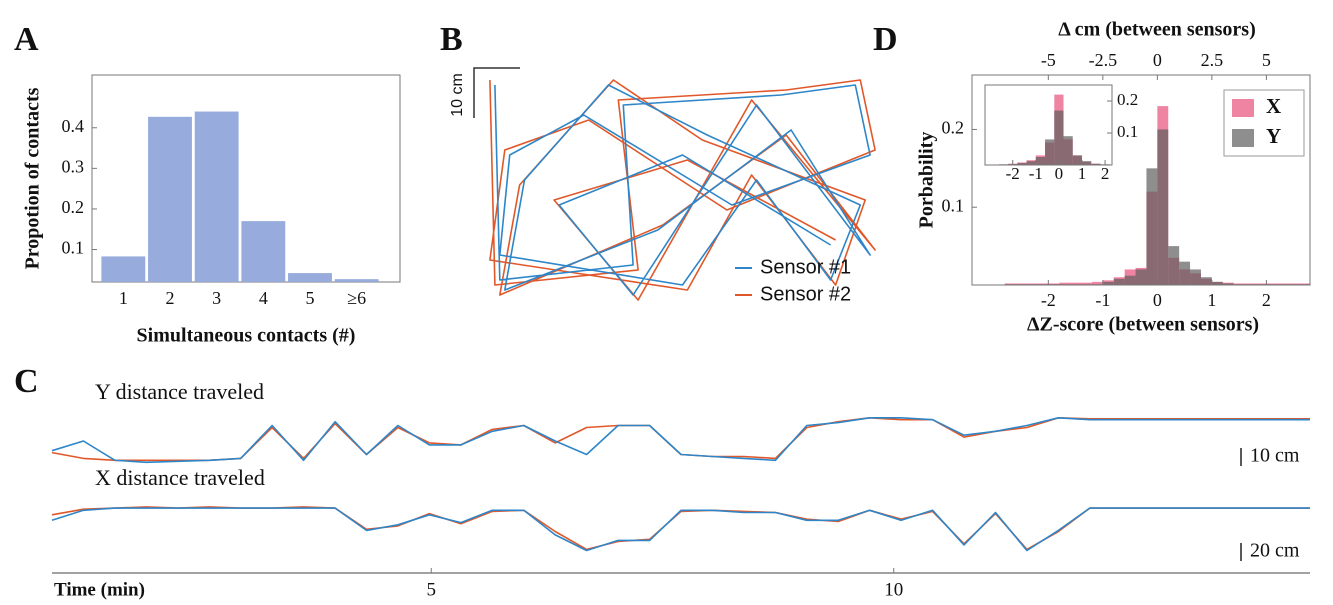  Describe the element at coordinates (1157, 30) in the screenshot. I see `top-axis-label: Δ cm (between sensors)` at that location.